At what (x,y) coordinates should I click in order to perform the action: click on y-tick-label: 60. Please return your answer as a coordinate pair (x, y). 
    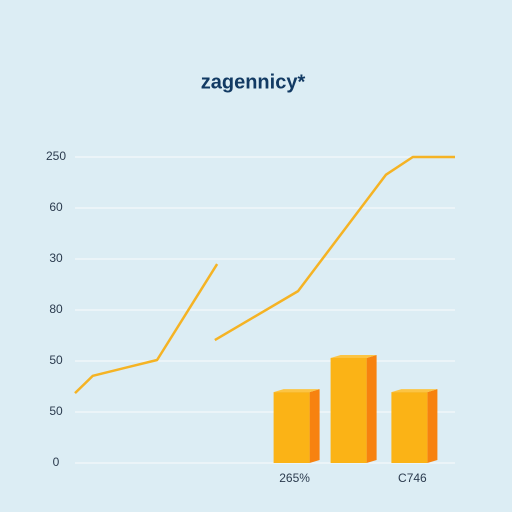
    Looking at the image, I should click on (56, 207).